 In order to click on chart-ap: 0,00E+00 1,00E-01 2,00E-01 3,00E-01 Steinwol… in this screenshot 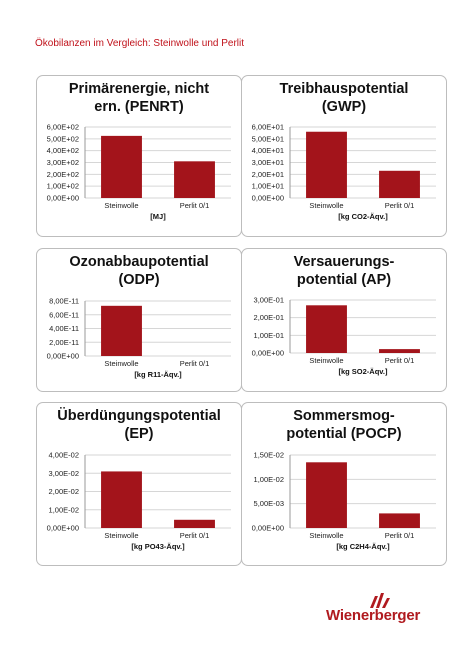, I will do `click(344, 336)`.